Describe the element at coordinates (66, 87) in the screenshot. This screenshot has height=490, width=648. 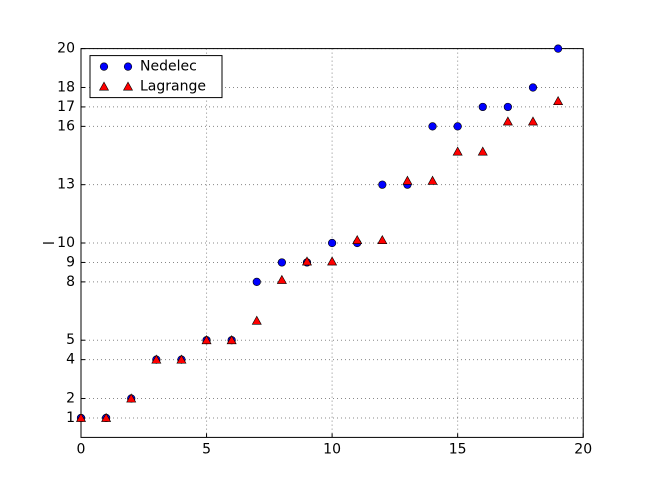
I see `y-tick-label: 18` at that location.